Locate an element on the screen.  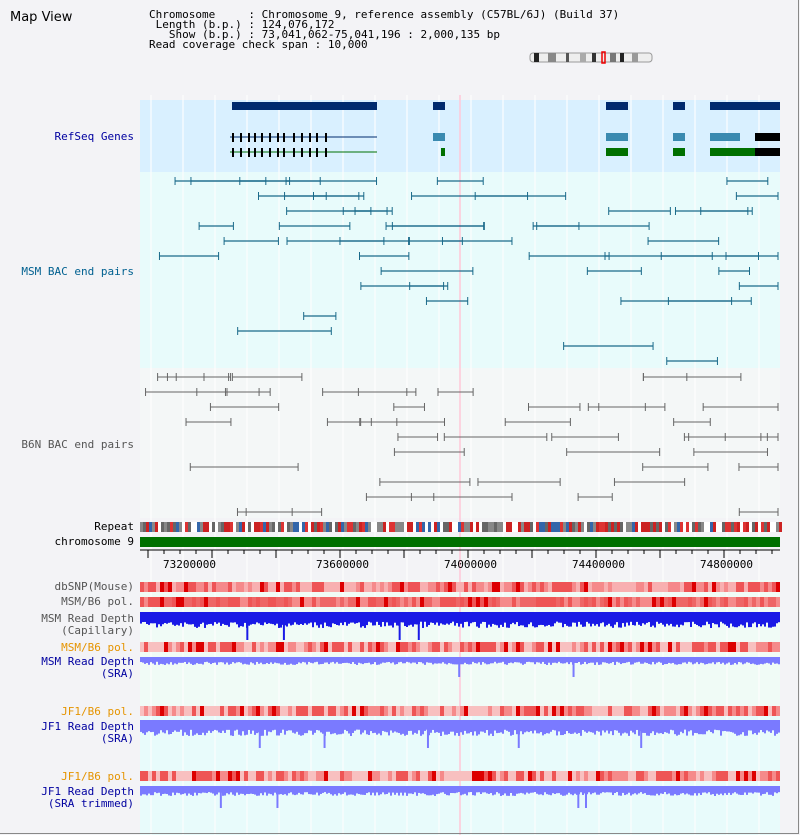
gene-block is located at coordinates (679, 137).